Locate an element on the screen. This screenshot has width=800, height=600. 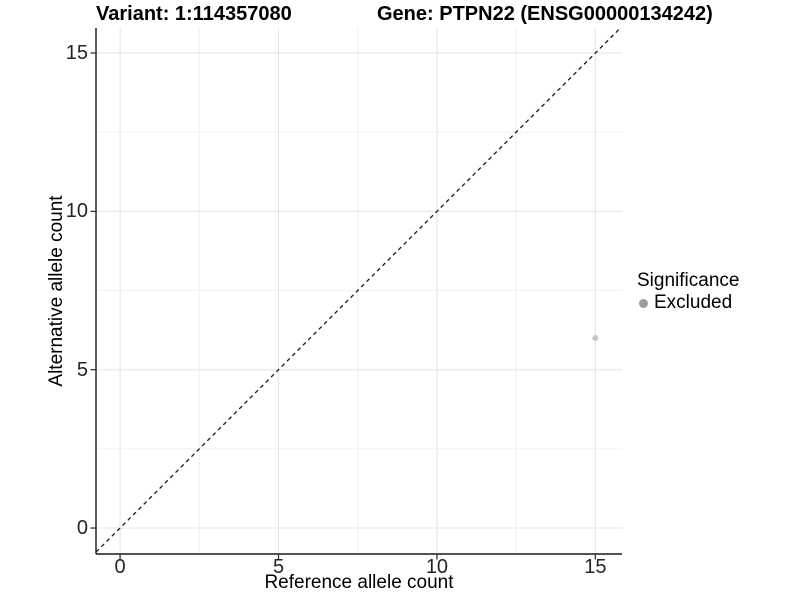
legend: Significance Excluded is located at coordinates (688, 291).